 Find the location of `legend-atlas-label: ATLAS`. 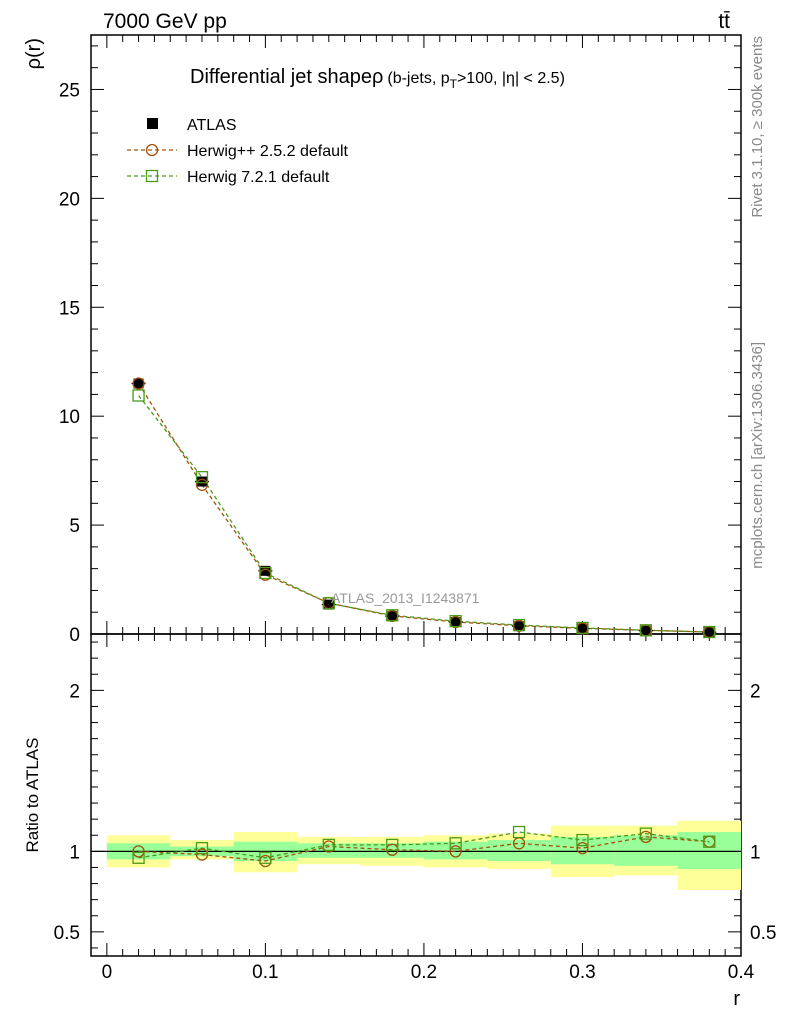

legend-atlas-label: ATLAS is located at coordinates (212, 125).